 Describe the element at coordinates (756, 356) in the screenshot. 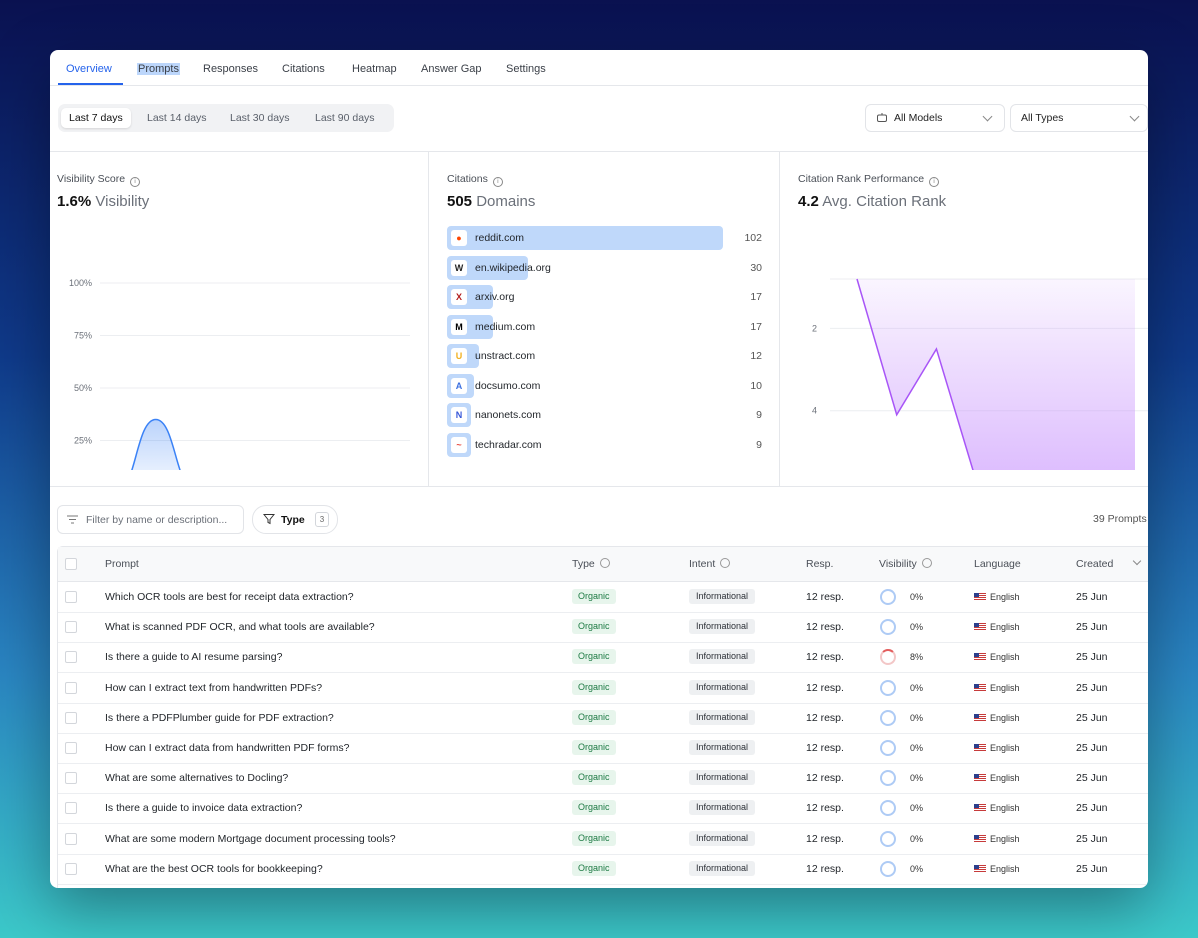

I see `domain-count: 12` at that location.